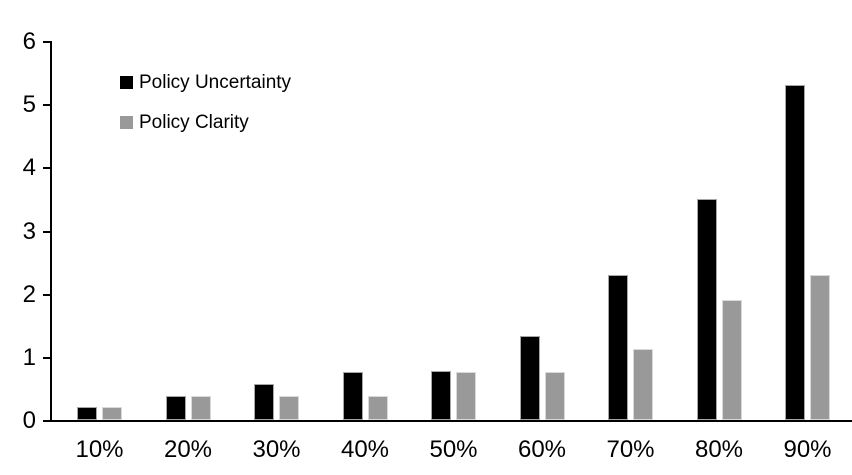  I want to click on x-tick-label: 50%, so click(453, 449).